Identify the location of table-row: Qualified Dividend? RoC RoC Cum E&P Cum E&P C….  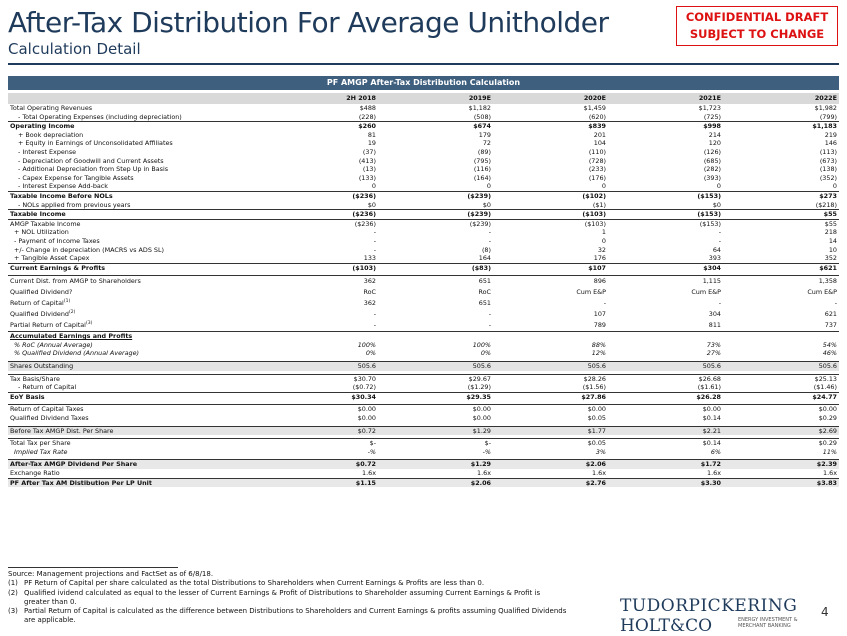
(423, 292).